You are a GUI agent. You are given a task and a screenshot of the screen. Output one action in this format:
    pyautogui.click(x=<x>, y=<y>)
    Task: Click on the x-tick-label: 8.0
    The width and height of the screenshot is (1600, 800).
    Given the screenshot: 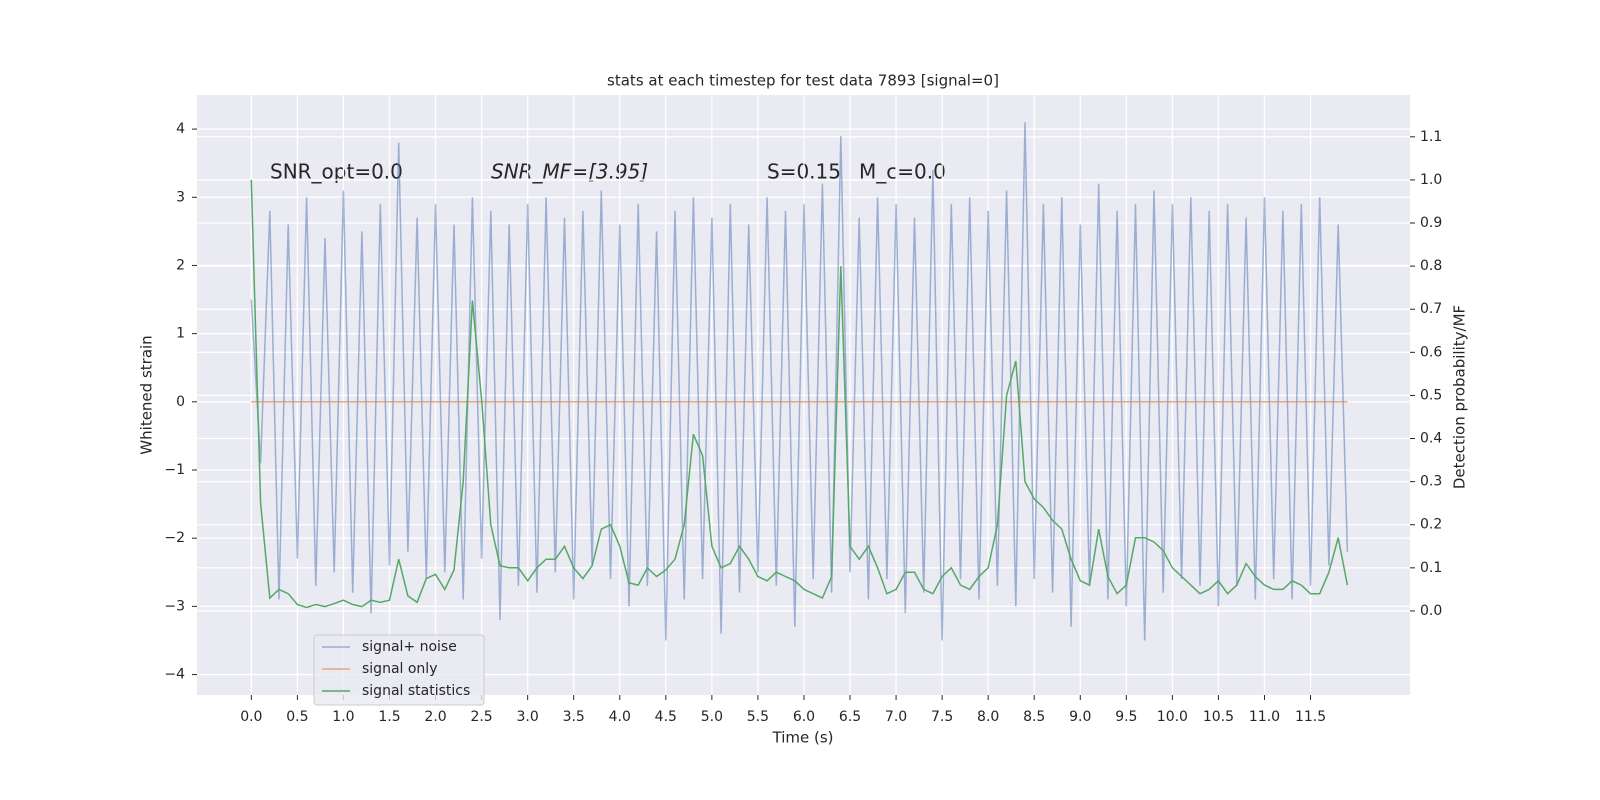 What is the action you would take?
    pyautogui.click(x=988, y=717)
    